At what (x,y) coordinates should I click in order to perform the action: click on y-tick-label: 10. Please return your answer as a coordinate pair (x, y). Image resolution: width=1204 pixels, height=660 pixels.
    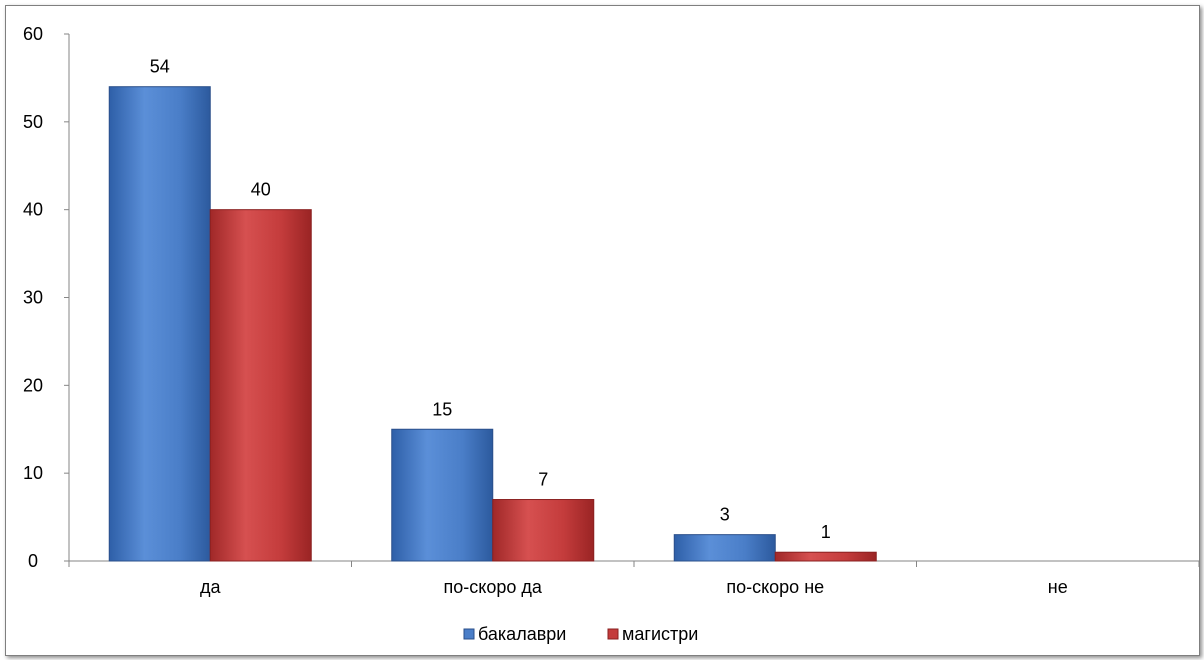
    Looking at the image, I should click on (33, 473).